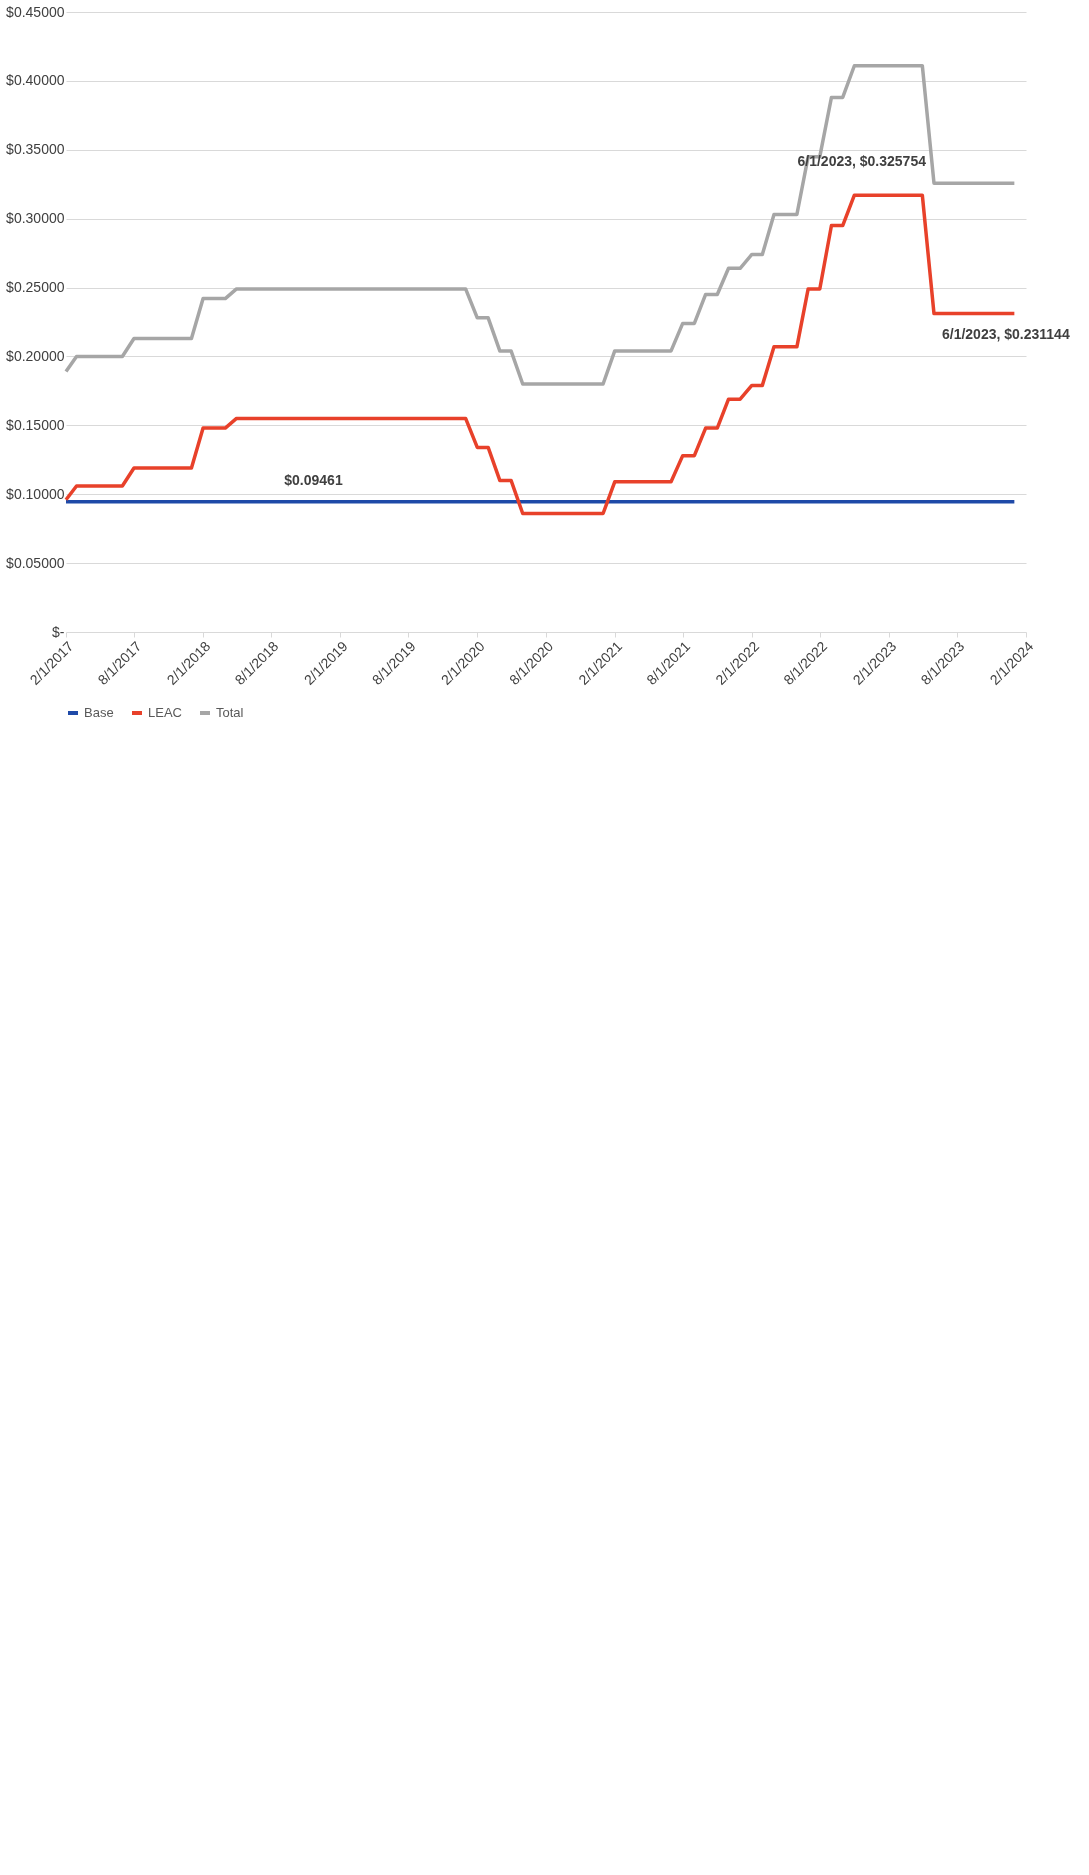 The width and height of the screenshot is (1089, 1875). What do you see at coordinates (35, 287) in the screenshot?
I see `y-tick-label: $0.25000` at bounding box center [35, 287].